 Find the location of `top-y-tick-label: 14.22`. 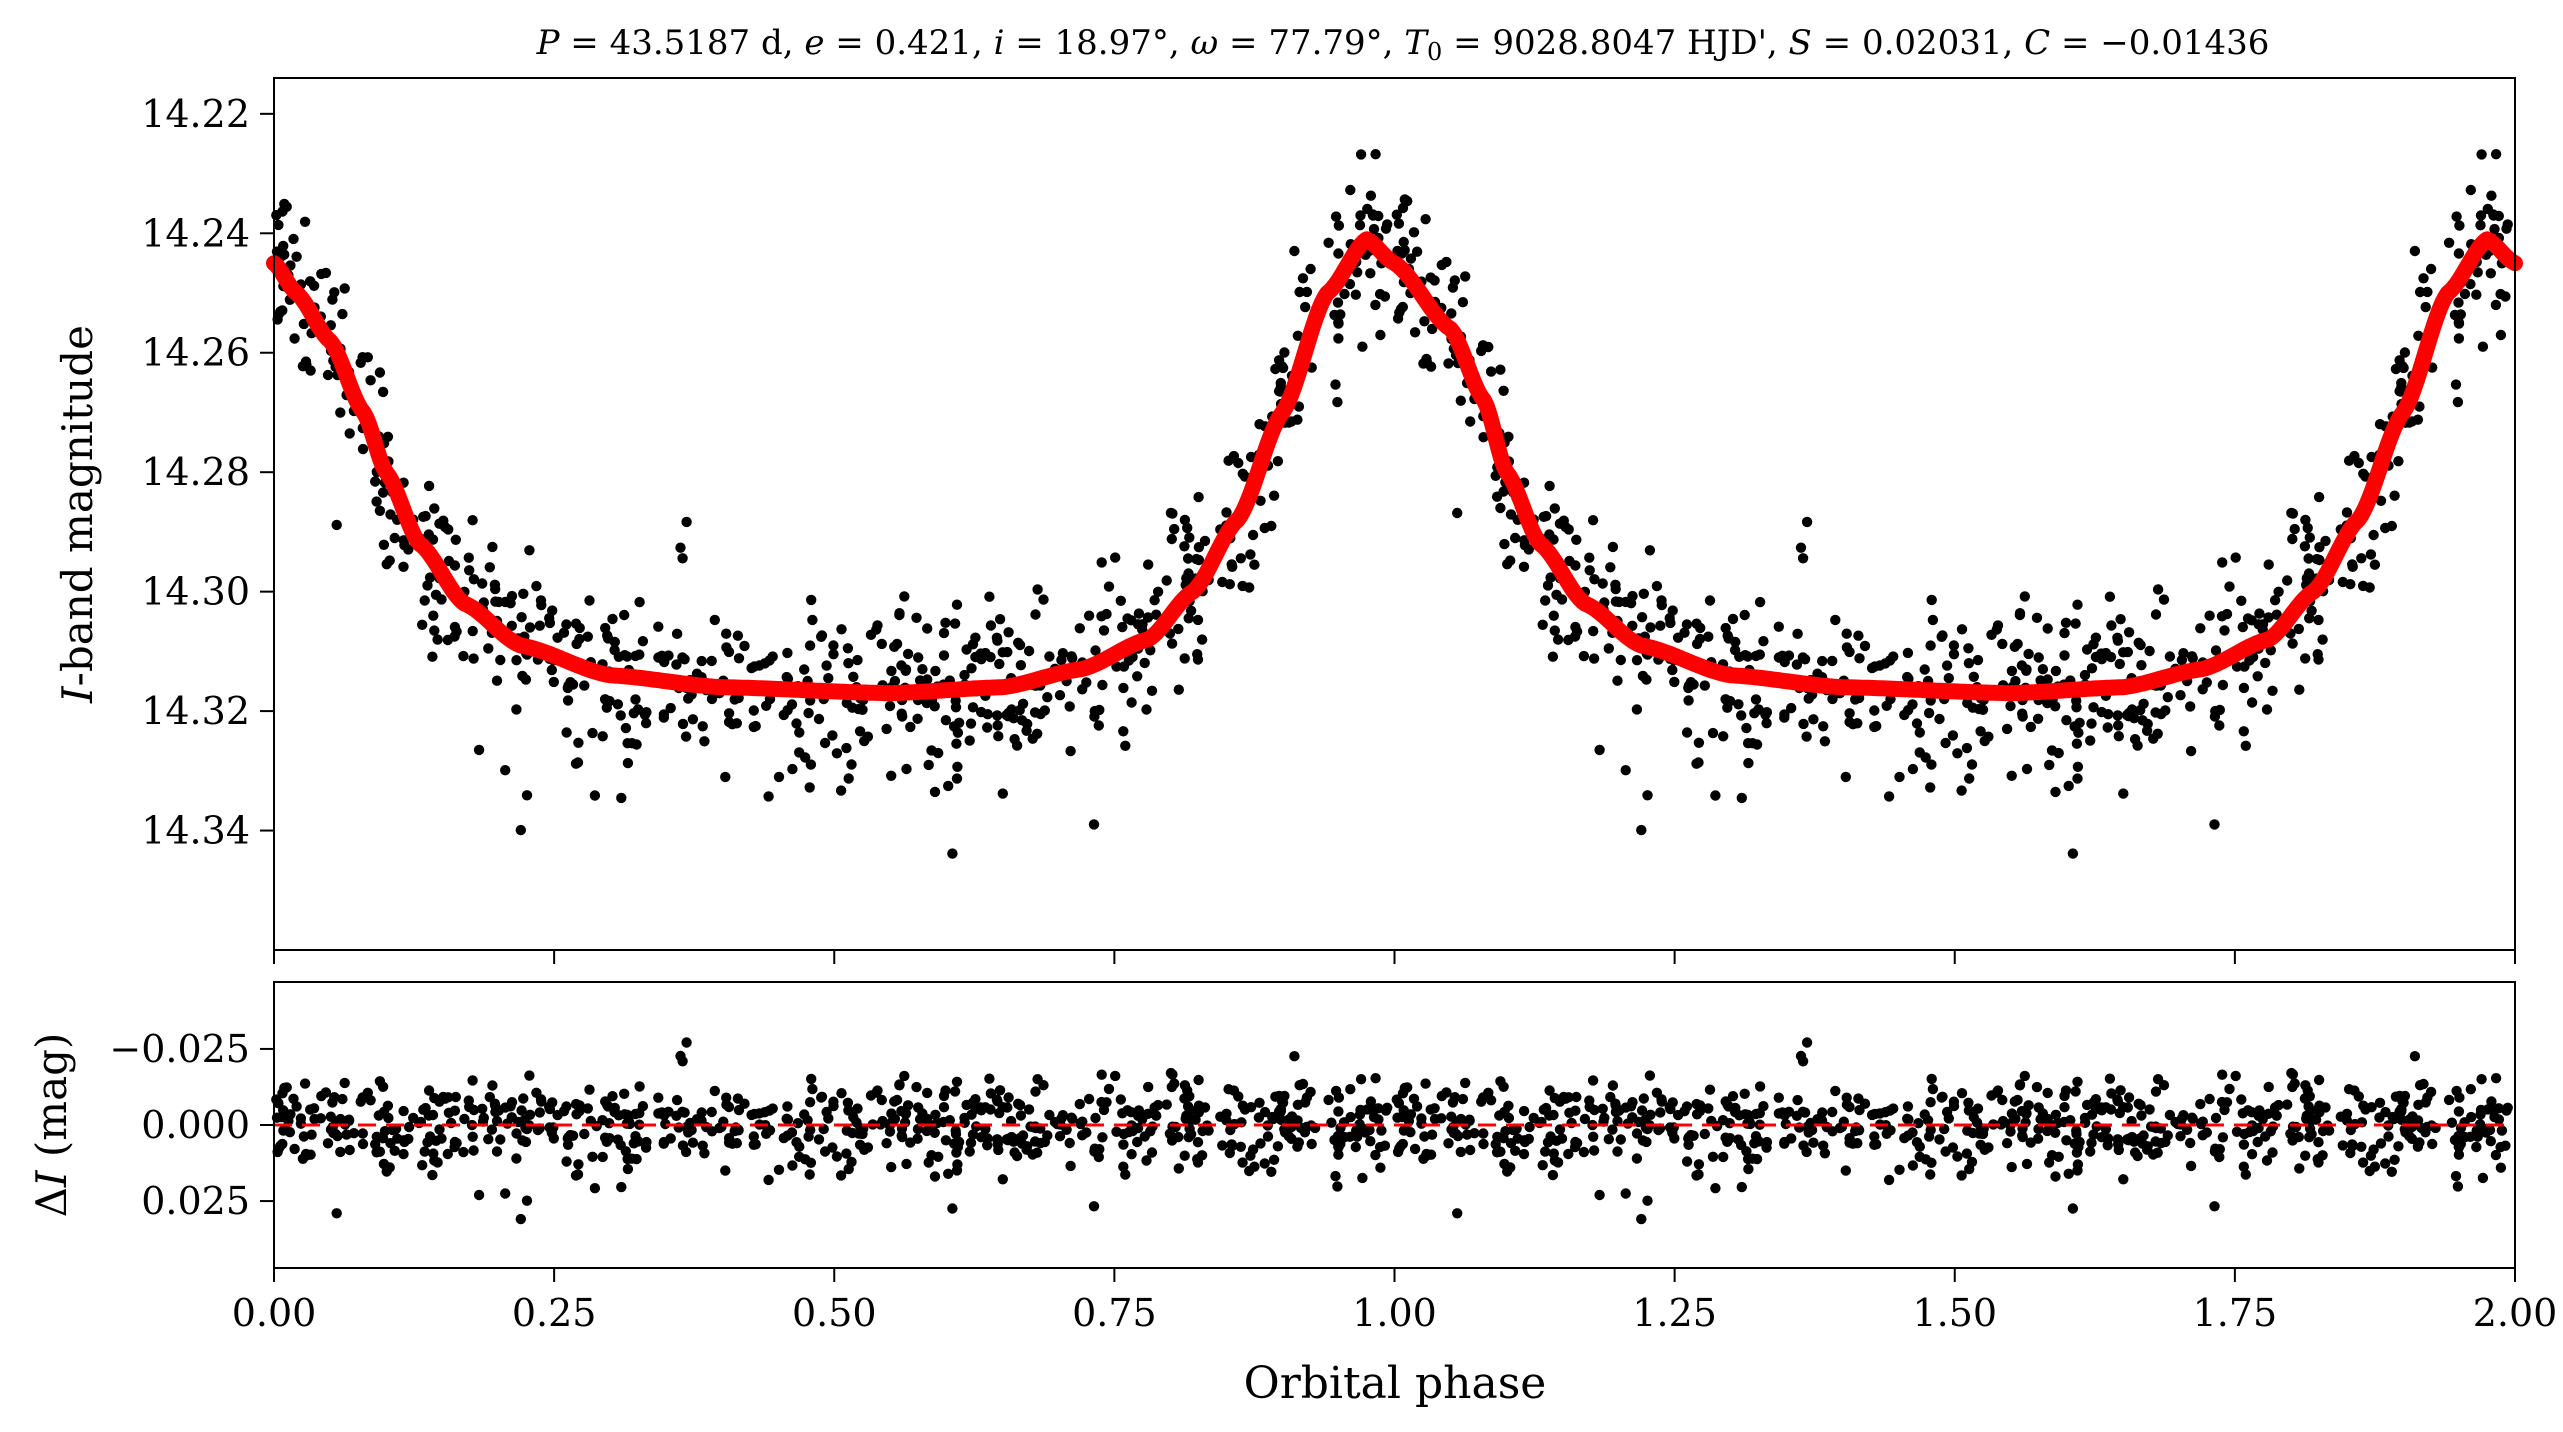

top-y-tick-label: 14.22 is located at coordinates (195, 114).